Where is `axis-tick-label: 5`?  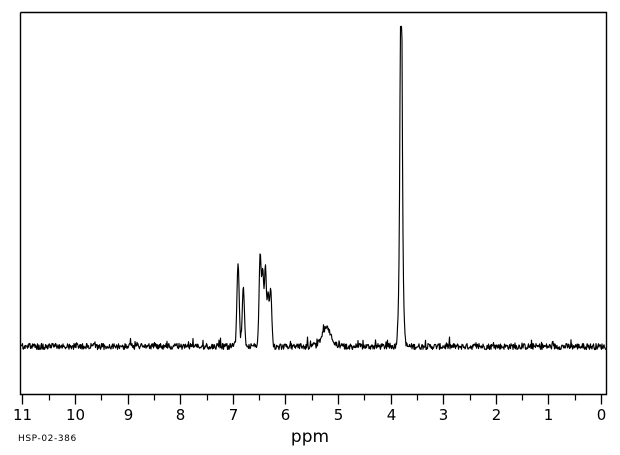
axis-tick-label: 5 is located at coordinates (339, 415).